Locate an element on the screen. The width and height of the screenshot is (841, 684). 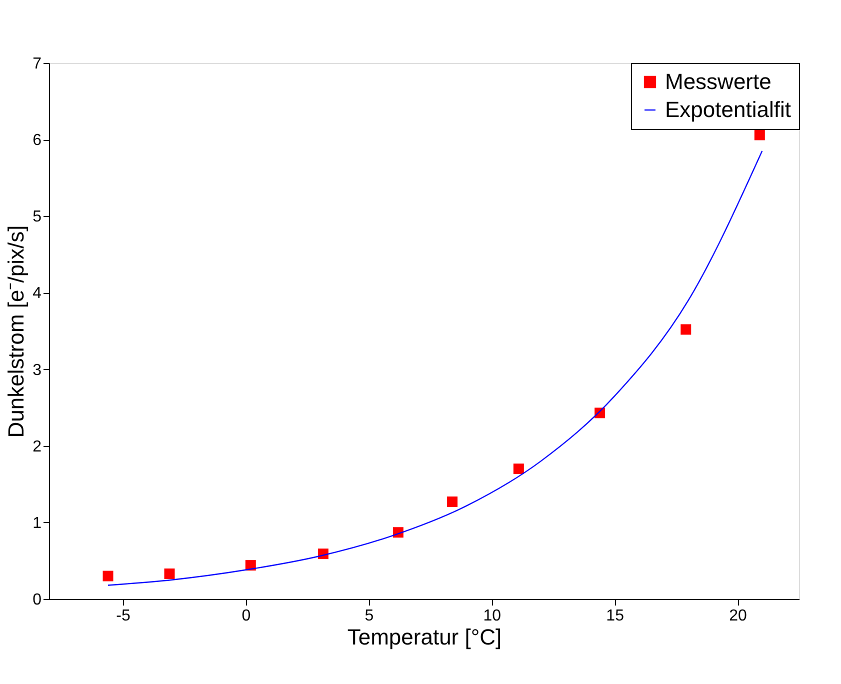
legend-label: Expotentialfit is located at coordinates (728, 109).